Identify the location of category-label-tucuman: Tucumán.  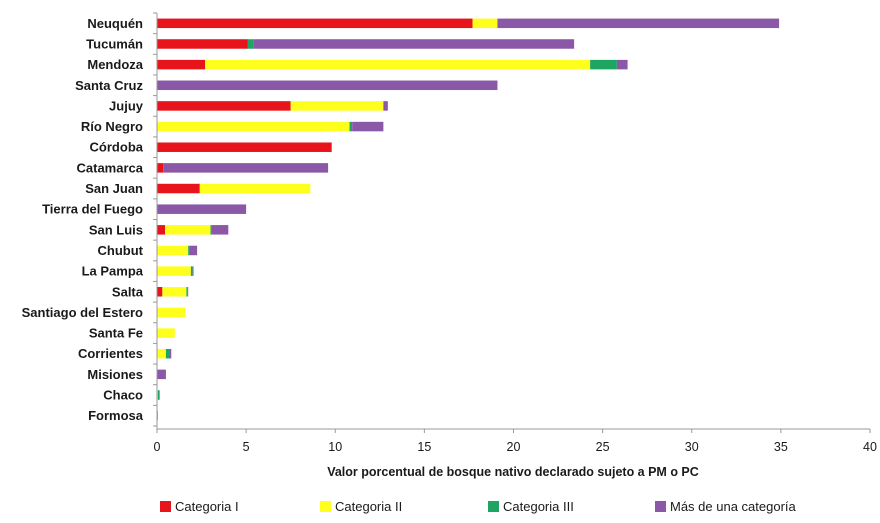
(114, 43).